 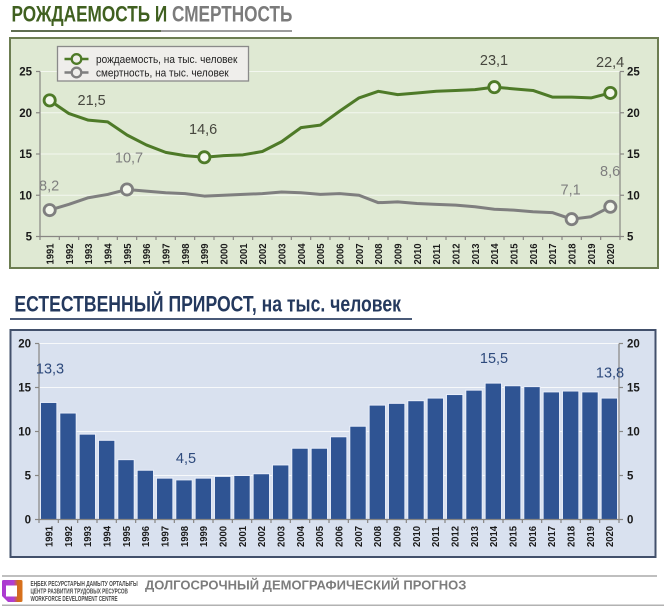 I want to click on svg-text: 14,6, so click(x=203, y=130).